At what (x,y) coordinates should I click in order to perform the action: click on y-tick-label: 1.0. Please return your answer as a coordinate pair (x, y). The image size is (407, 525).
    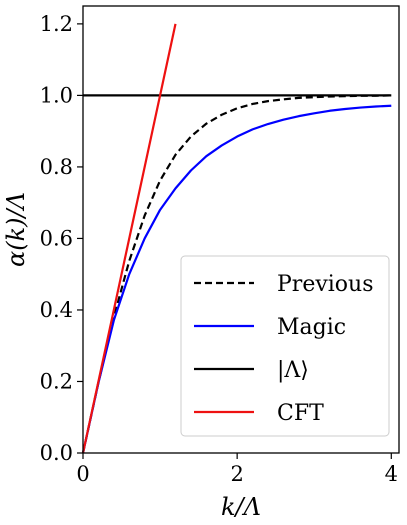
    Looking at the image, I should click on (56, 95).